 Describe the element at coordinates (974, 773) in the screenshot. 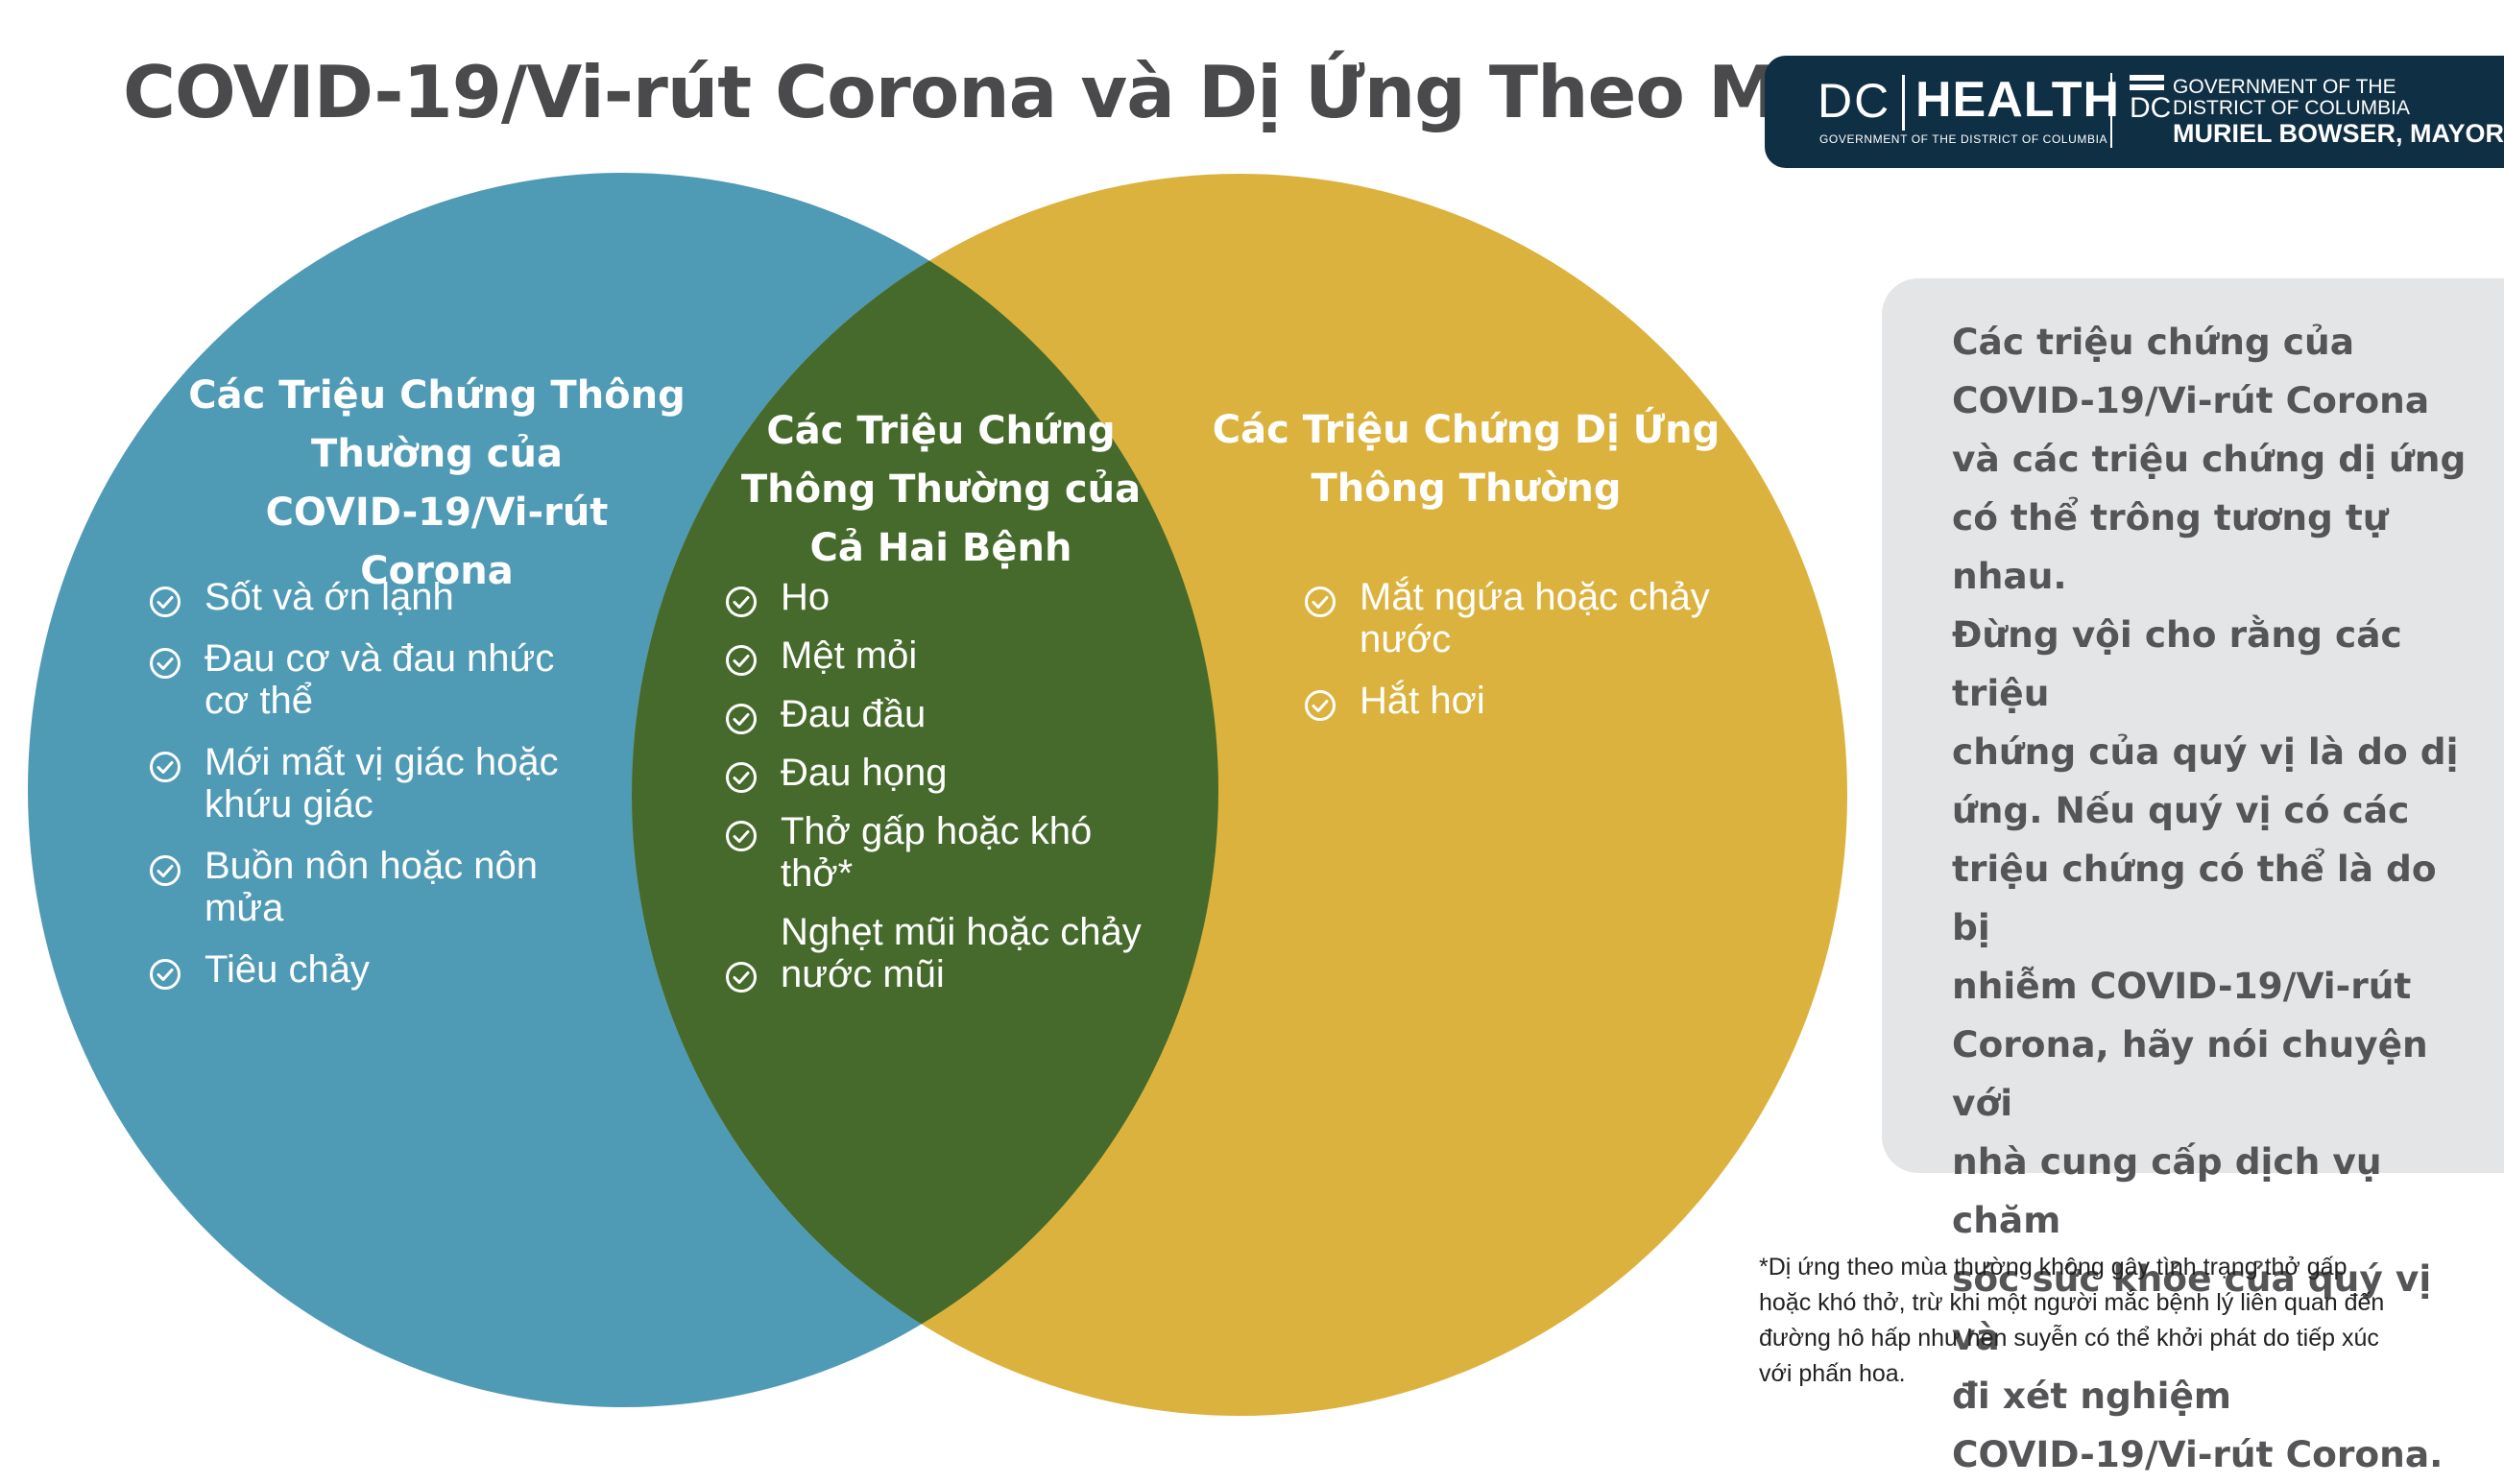

I see `both-symptom-item: Đau họng` at that location.